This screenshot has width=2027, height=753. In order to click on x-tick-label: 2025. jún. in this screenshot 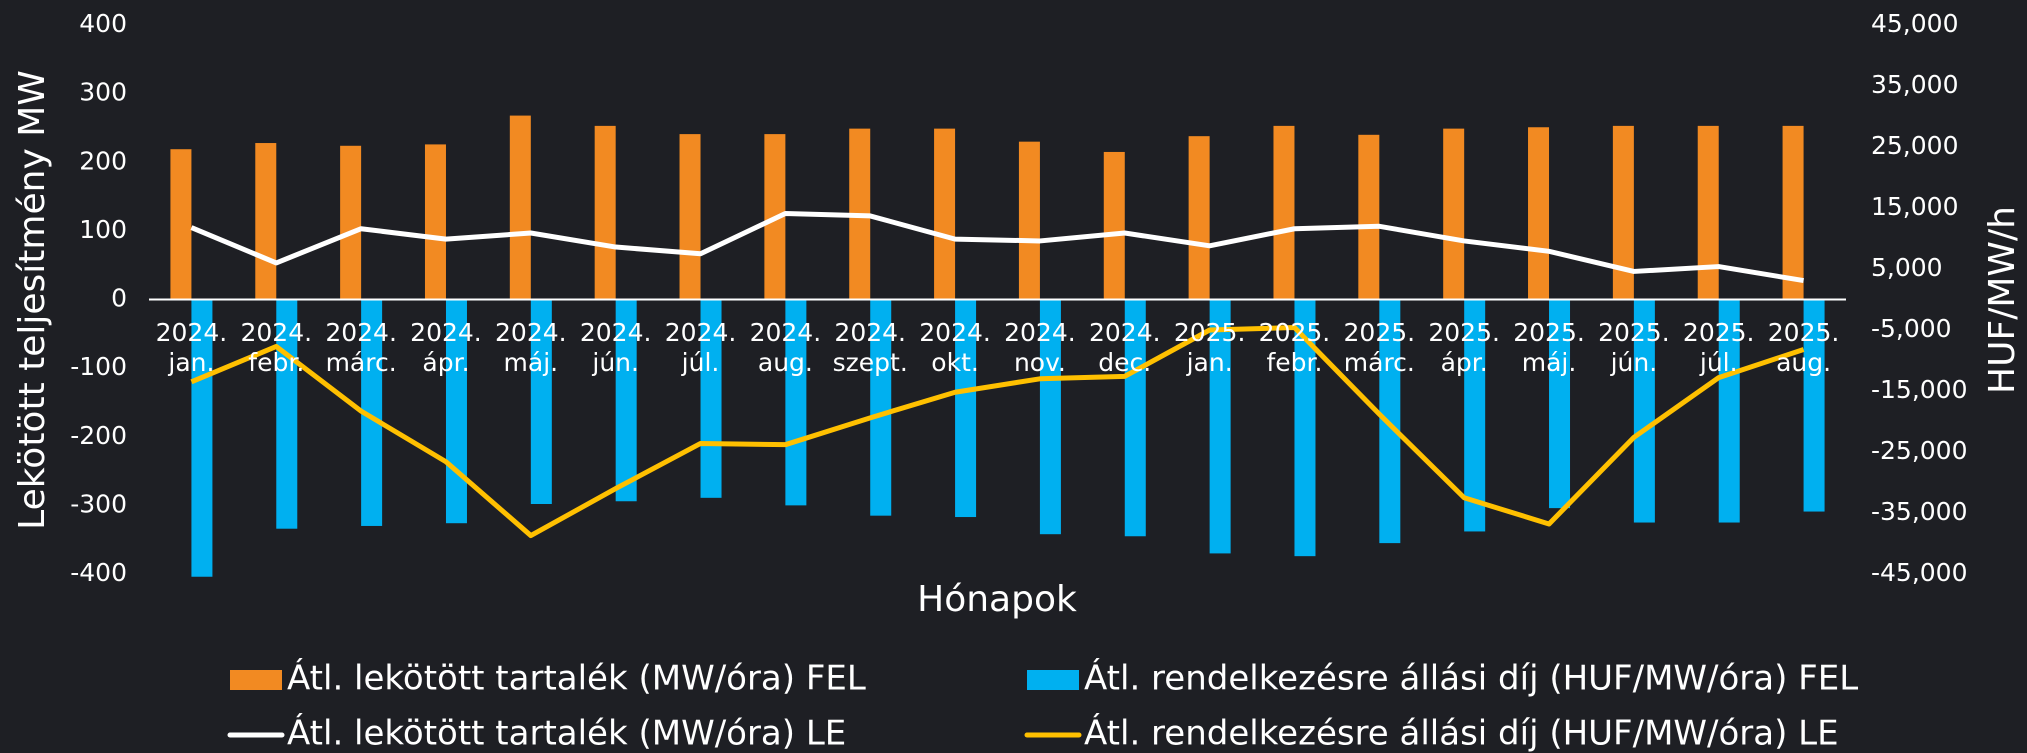, I will do `click(1634, 347)`.